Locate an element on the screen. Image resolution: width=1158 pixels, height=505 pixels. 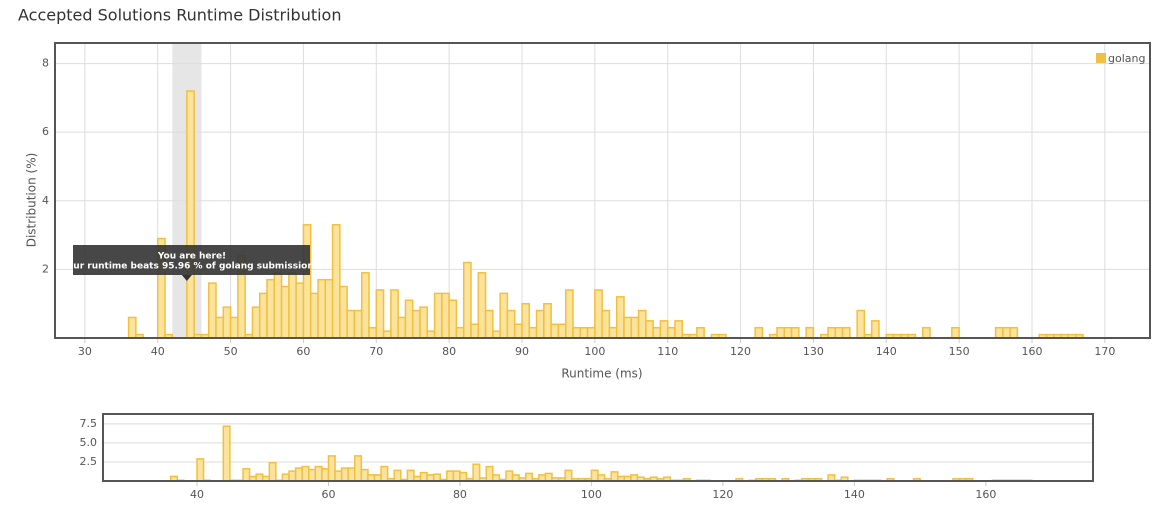
x-tick-label: 140 is located at coordinates (886, 351).